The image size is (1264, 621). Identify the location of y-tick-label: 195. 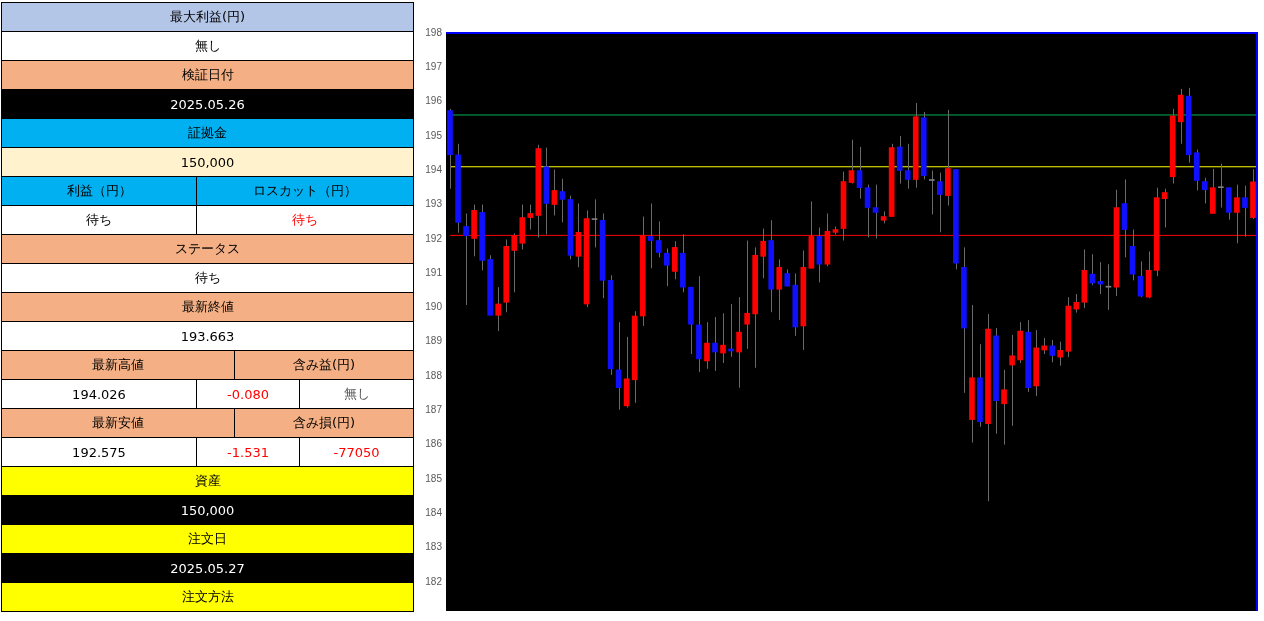
(434, 135).